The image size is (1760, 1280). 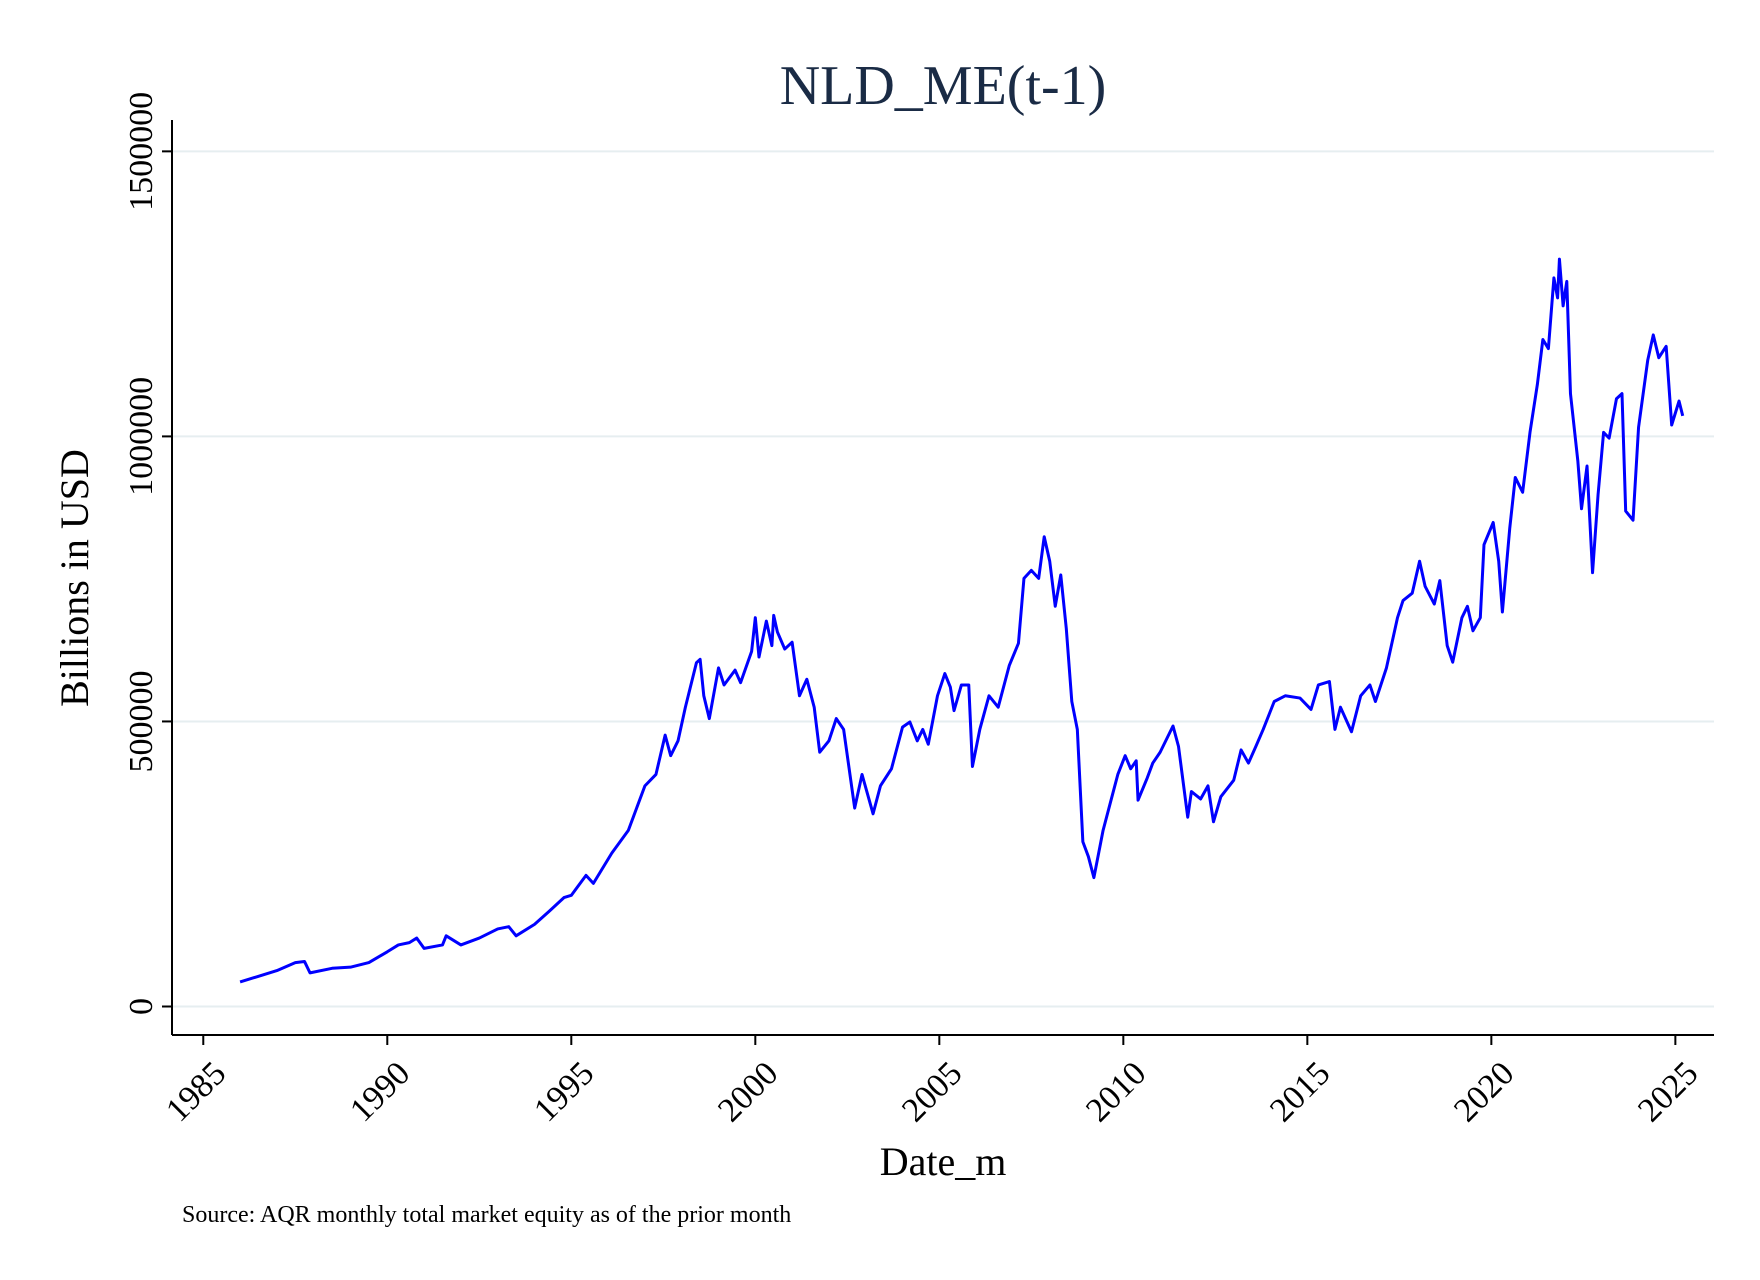 What do you see at coordinates (141, 151) in the screenshot?
I see `y-tick-label: 1500000` at bounding box center [141, 151].